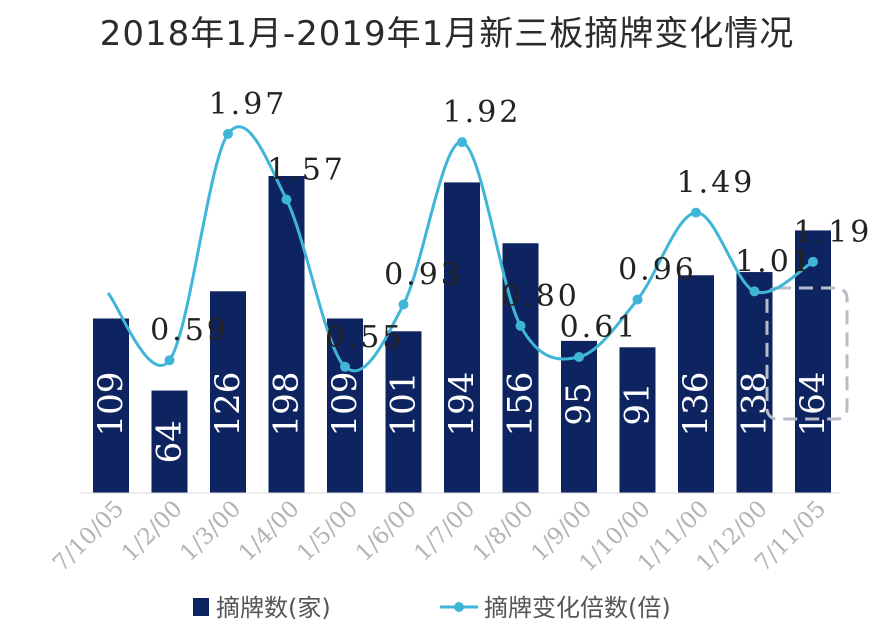 The width and height of the screenshot is (894, 632). What do you see at coordinates (833, 232) in the screenshot?
I see `line-value-label: 1.19` at bounding box center [833, 232].